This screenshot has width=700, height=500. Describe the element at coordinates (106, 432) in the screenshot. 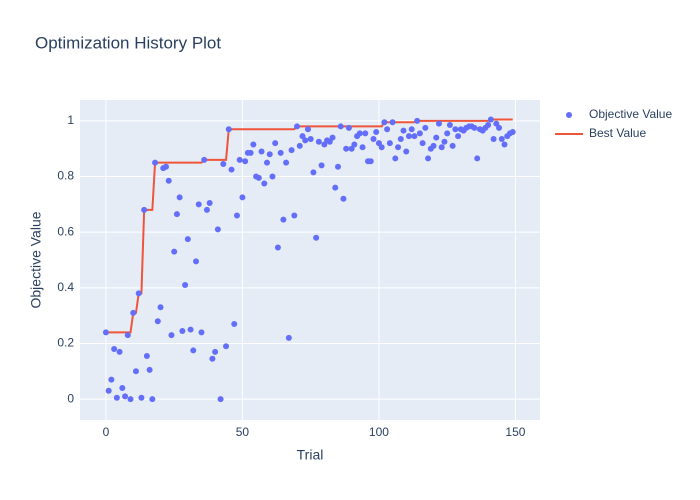

I see `x-tick-label: 0` at that location.